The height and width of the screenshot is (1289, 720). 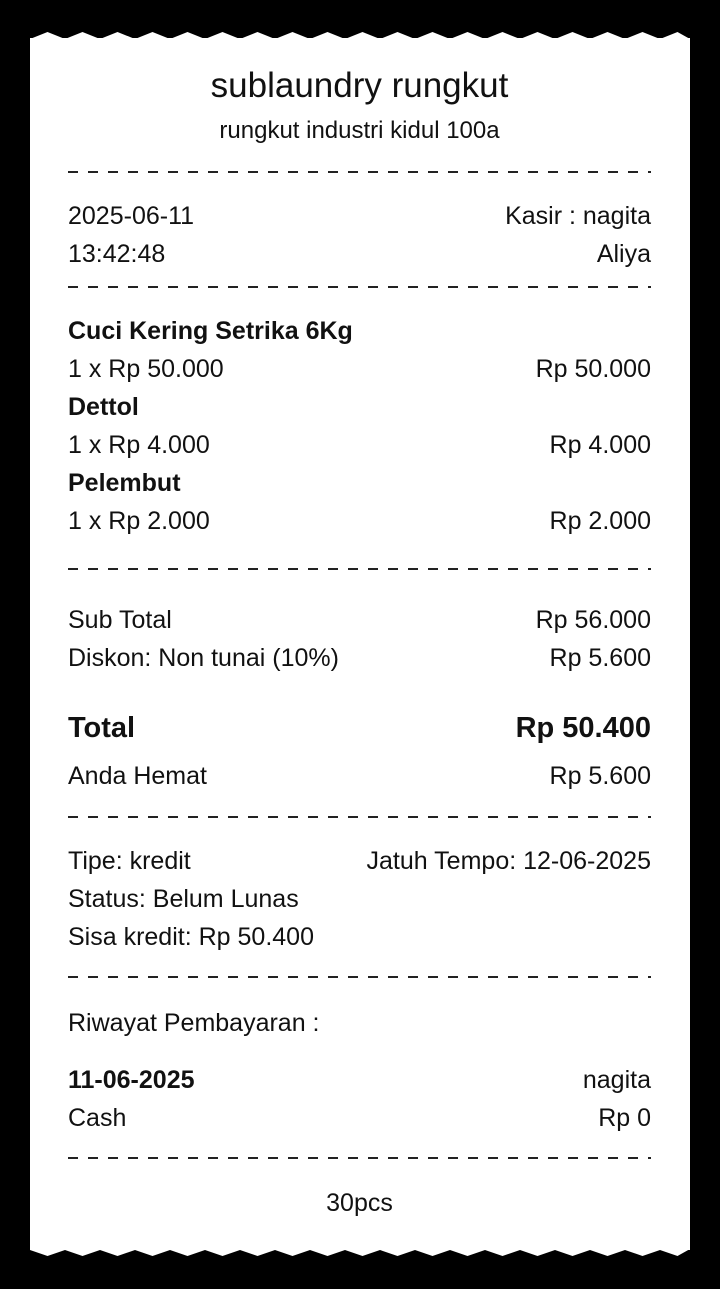 What do you see at coordinates (131, 216) in the screenshot?
I see `date: 2025-06-11` at bounding box center [131, 216].